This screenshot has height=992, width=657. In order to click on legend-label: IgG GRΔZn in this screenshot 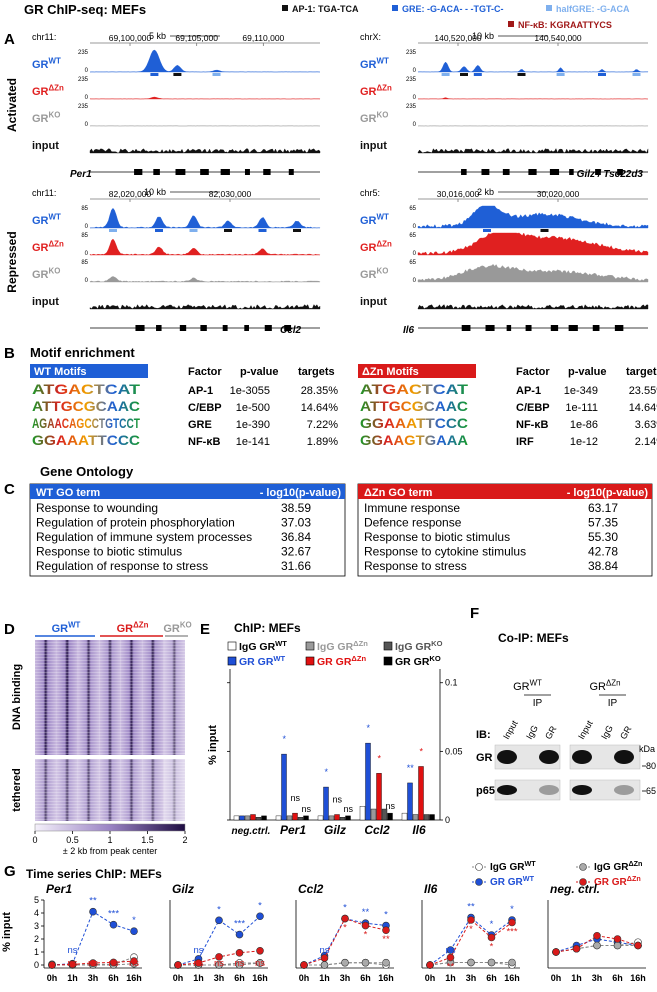, I will do `click(618, 866)`.